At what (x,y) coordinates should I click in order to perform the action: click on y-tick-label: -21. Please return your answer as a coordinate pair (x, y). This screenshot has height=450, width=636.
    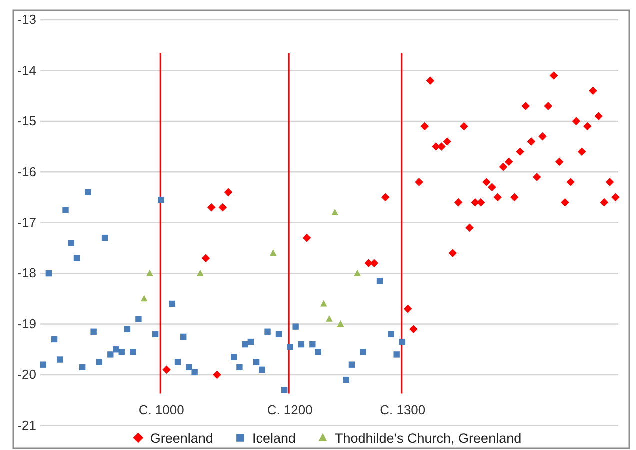
    Looking at the image, I should click on (27, 425).